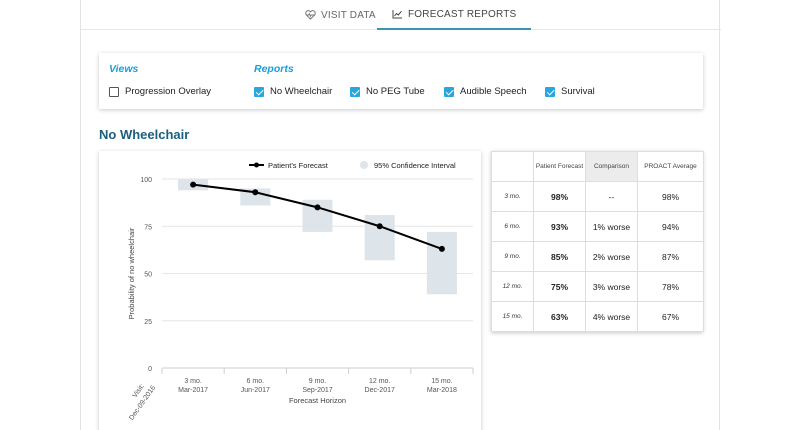 This screenshot has height=430, width=800. Describe the element at coordinates (148, 227) in the screenshot. I see `y-tick-label: 75` at that location.